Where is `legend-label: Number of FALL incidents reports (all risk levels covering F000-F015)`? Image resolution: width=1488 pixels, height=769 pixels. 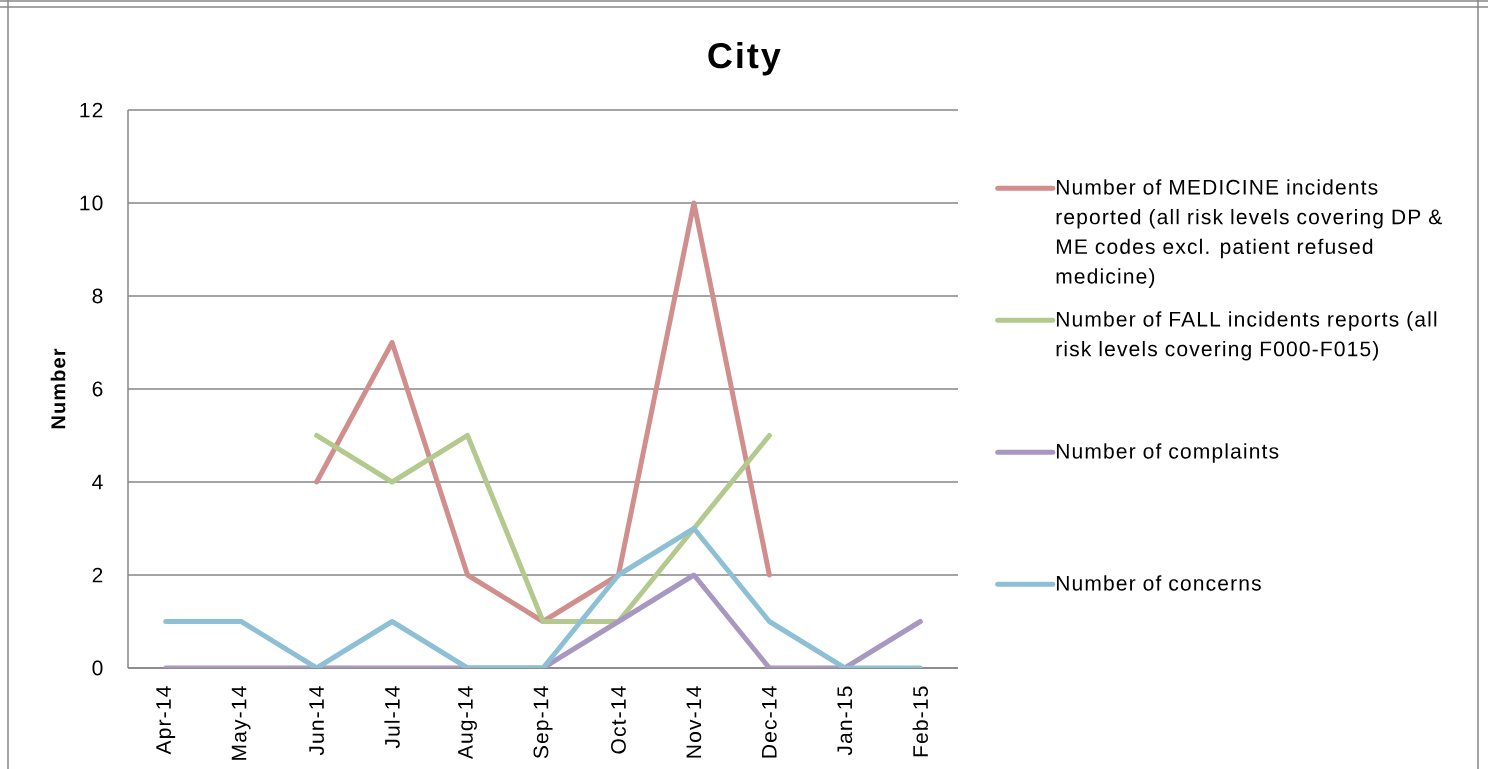 legend-label: Number of FALL incidents reports (all risk levels covering F000-F015) is located at coordinates (1246, 336).